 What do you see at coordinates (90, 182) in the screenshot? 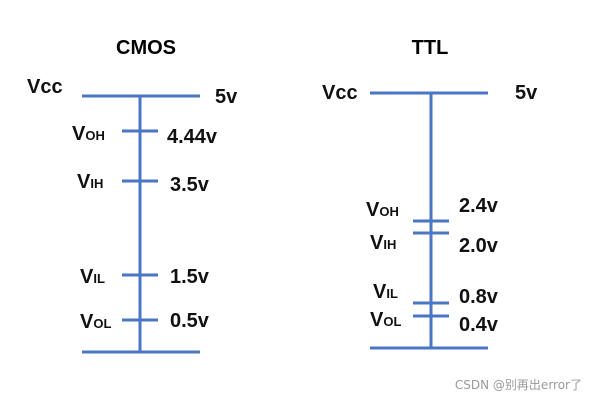
I see `cmos-vih-label: VIH` at bounding box center [90, 182].